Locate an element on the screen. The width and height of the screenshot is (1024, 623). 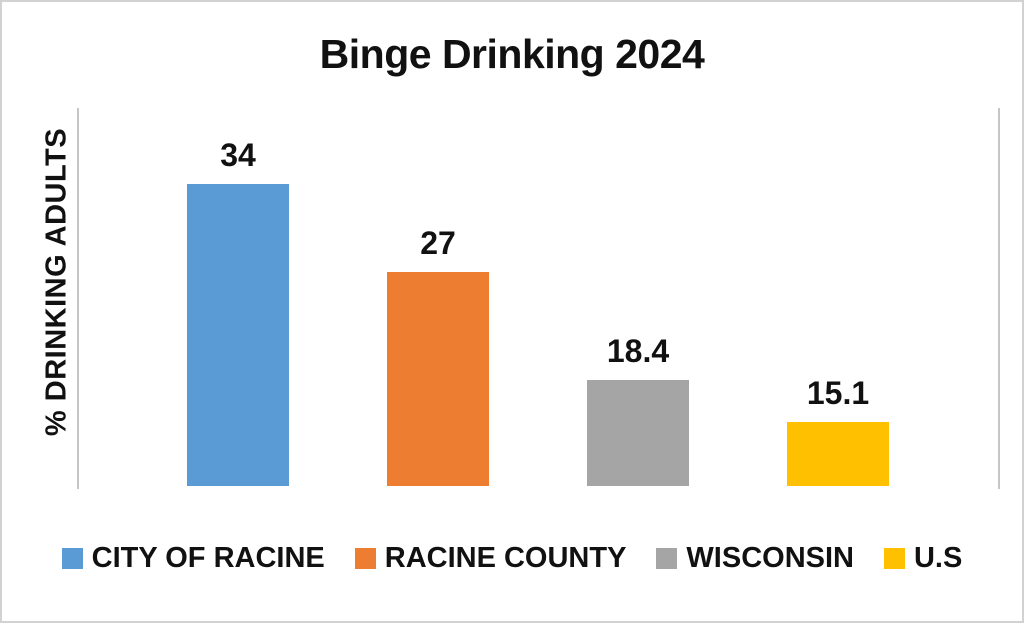
bar-u-s is located at coordinates (838, 454).